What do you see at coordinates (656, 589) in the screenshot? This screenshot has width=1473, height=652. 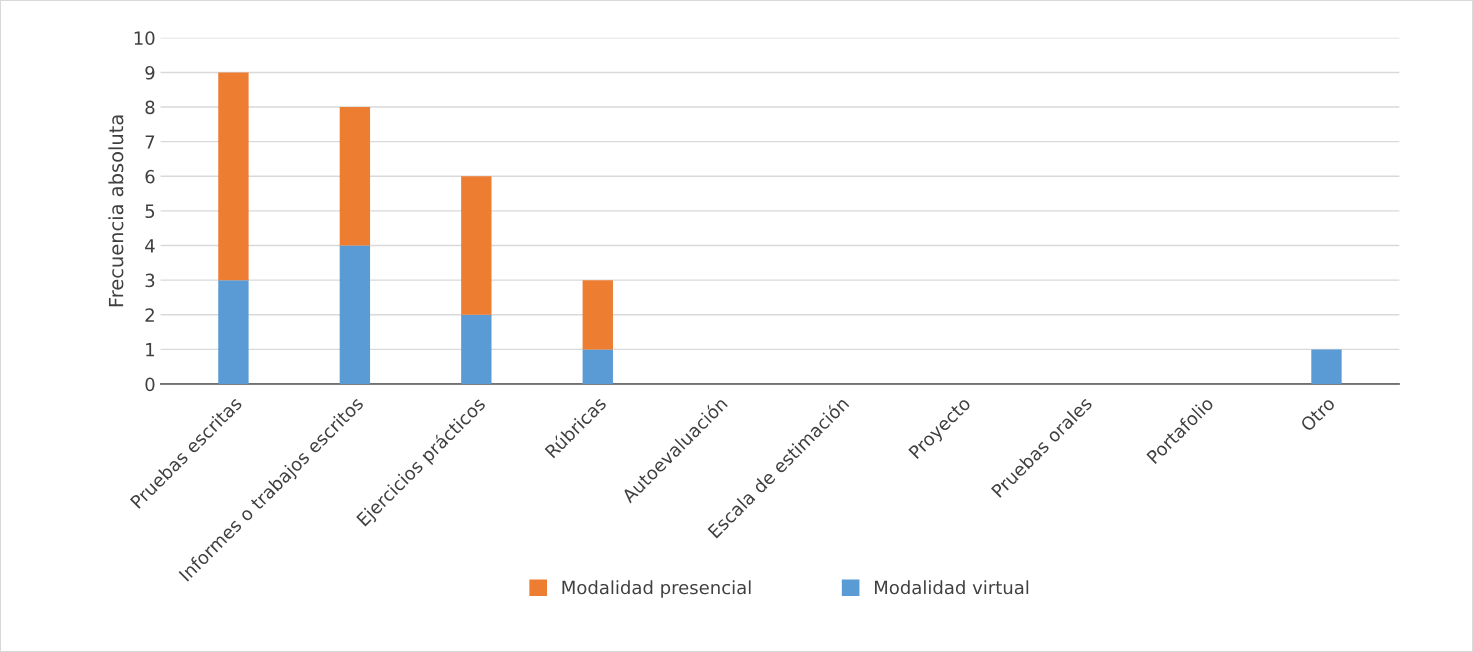 I see `legend-label: Modalidad presencial` at bounding box center [656, 589].